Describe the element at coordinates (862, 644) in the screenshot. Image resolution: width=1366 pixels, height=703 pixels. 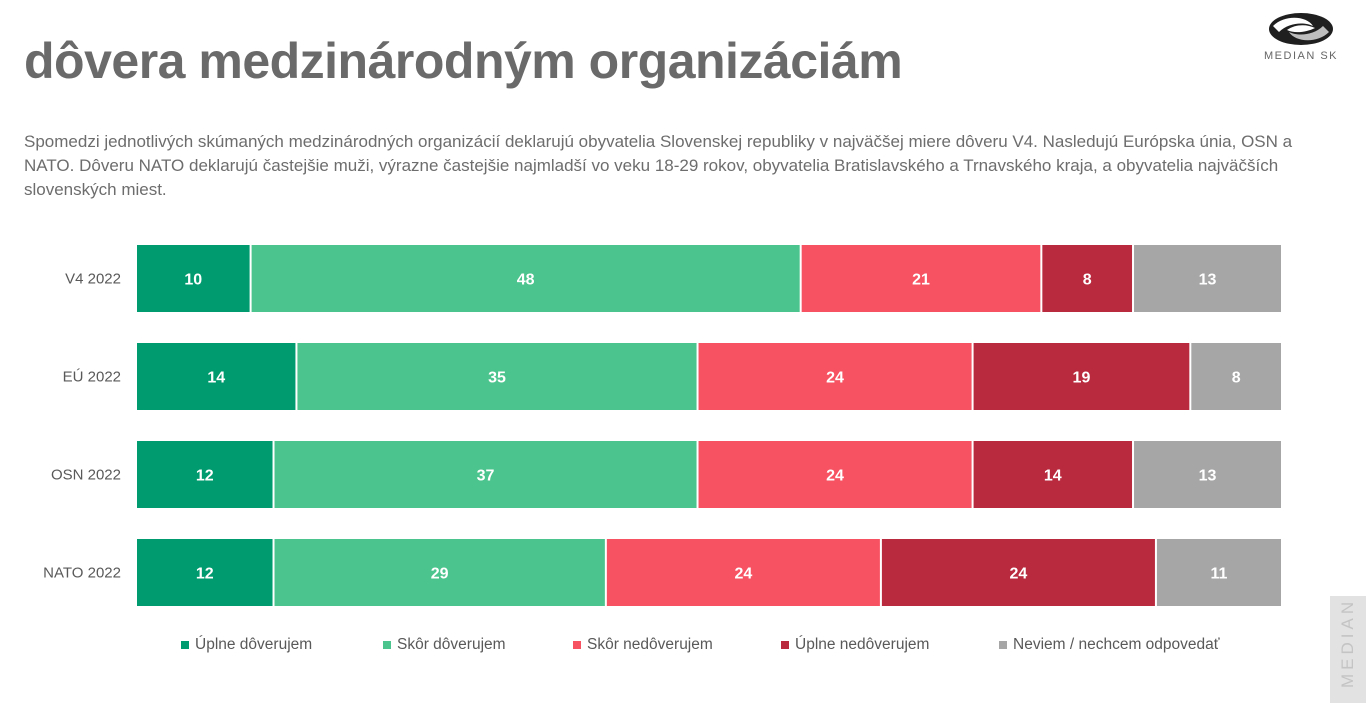
I see `legend-label: Úplne nedôverujem` at that location.